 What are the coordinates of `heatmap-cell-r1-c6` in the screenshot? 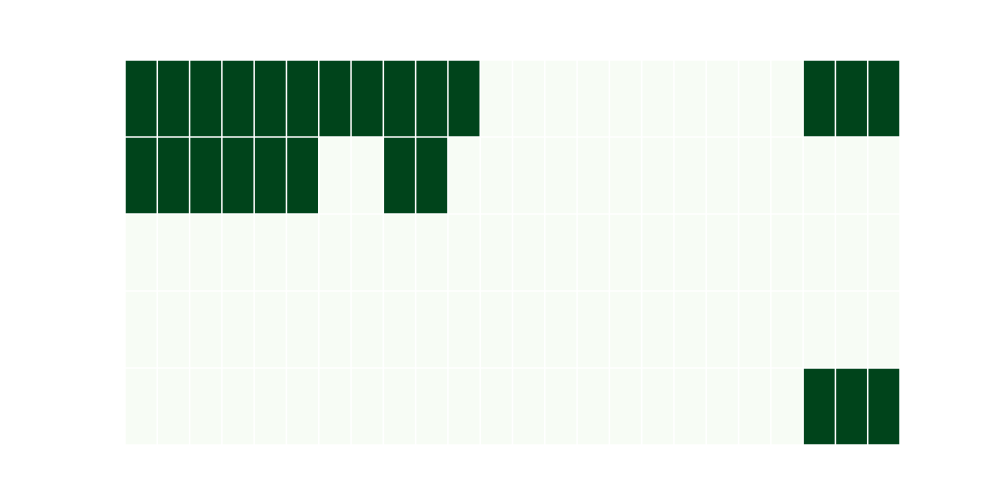 It's located at (335, 175).